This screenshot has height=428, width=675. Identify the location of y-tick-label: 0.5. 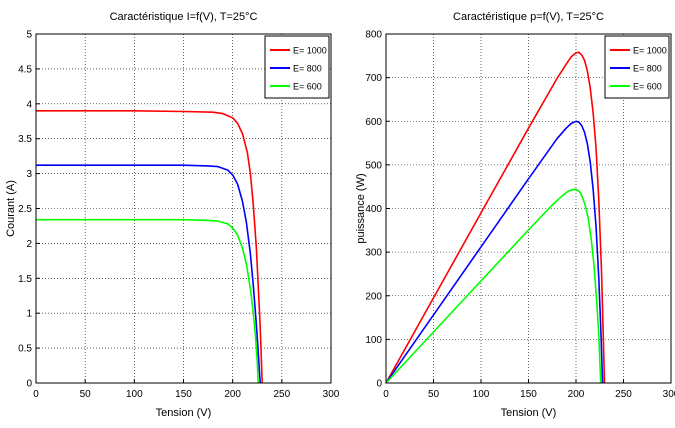
(25, 349).